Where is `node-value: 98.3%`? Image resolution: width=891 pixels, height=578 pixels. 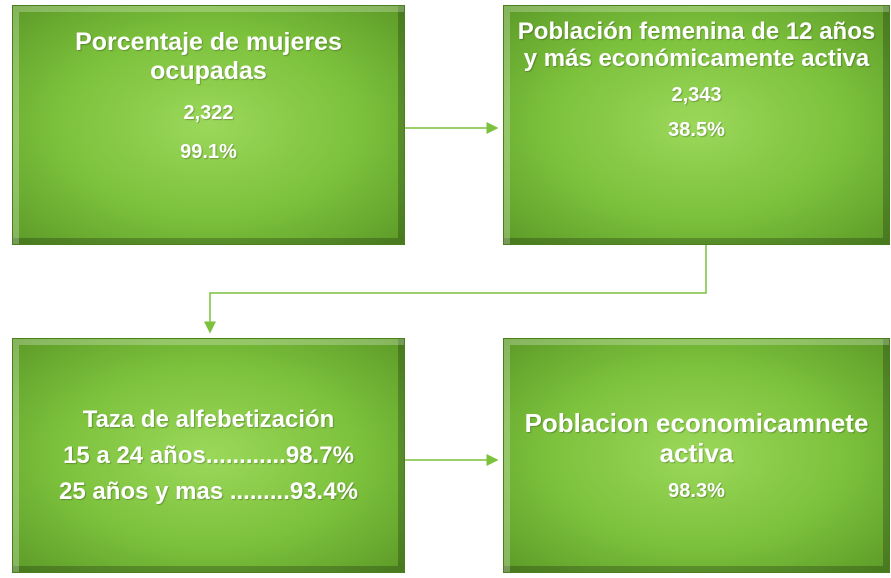 node-value: 98.3% is located at coordinates (696, 491).